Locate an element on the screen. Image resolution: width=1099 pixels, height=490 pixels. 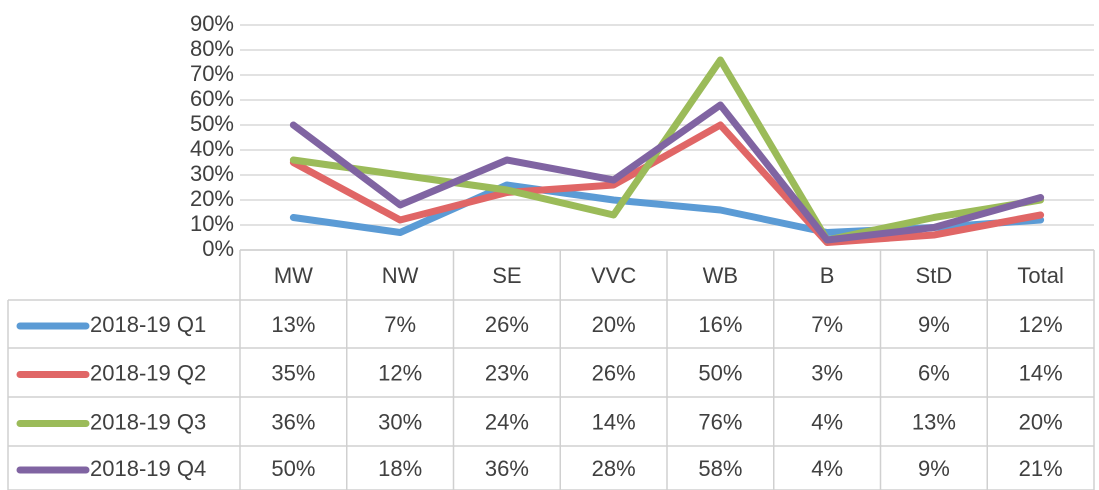
table-cell: 23% is located at coordinates (507, 372).